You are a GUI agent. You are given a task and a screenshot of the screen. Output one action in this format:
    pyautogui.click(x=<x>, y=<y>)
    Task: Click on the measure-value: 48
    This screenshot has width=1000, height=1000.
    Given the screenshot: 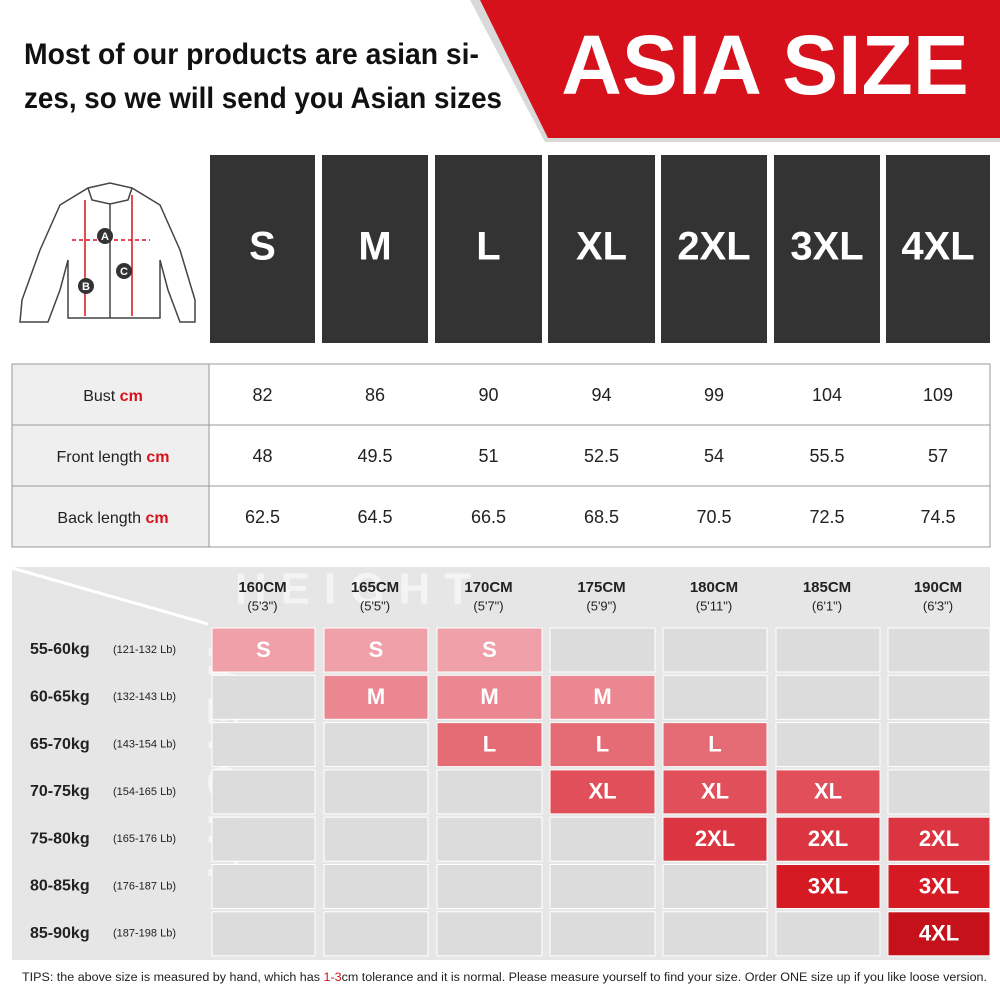 What is the action you would take?
    pyautogui.click(x=262, y=456)
    